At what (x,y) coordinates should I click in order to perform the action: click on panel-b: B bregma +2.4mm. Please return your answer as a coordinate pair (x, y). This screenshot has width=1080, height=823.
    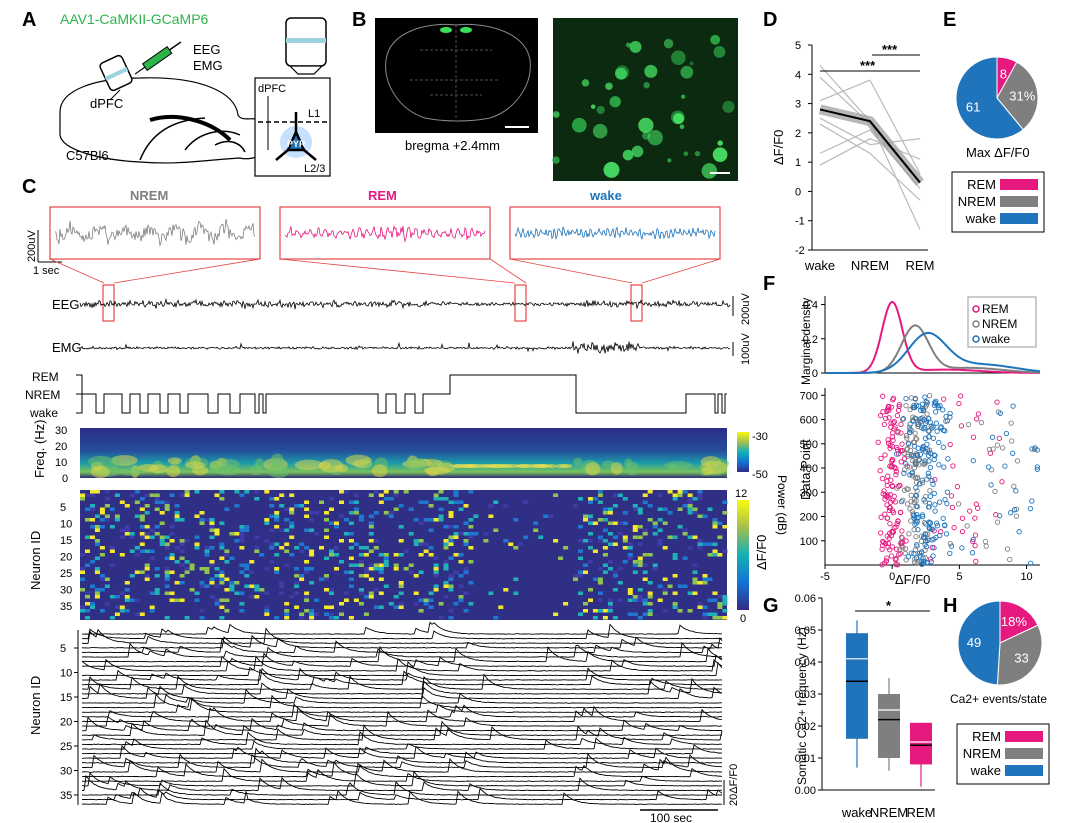
    Looking at the image, I should click on (545, 95).